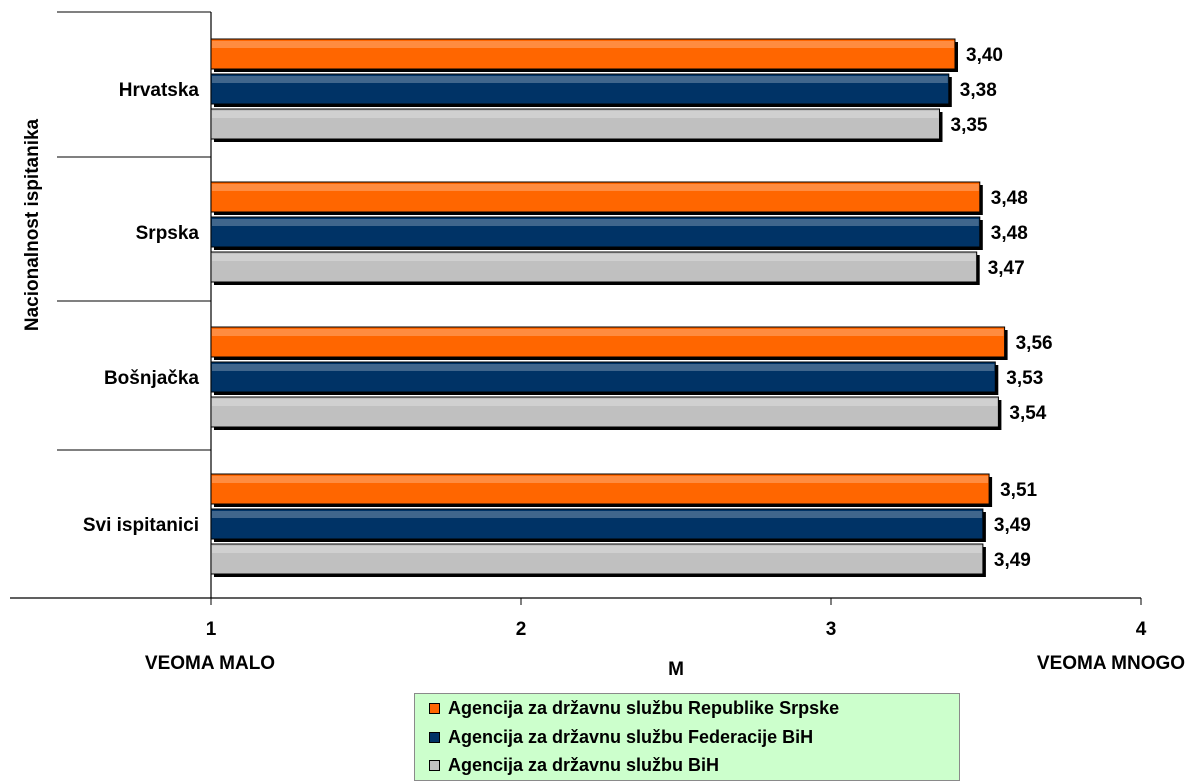 Image resolution: width=1199 pixels, height=784 pixels. Describe the element at coordinates (584, 764) in the screenshot. I see `legend-label: Agencija za državnu službu BiH` at that location.